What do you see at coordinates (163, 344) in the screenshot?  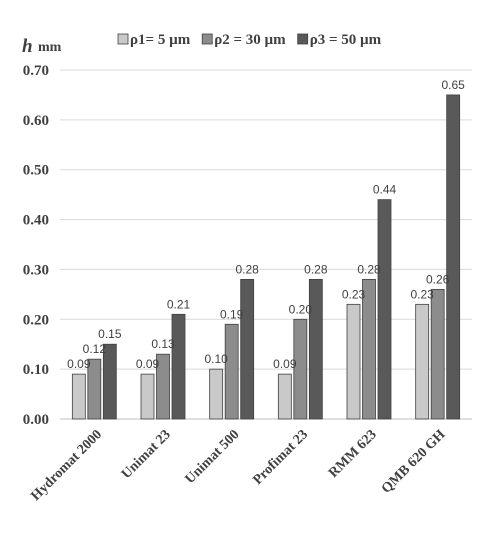 I see `data-label: 0.13` at bounding box center [163, 344].